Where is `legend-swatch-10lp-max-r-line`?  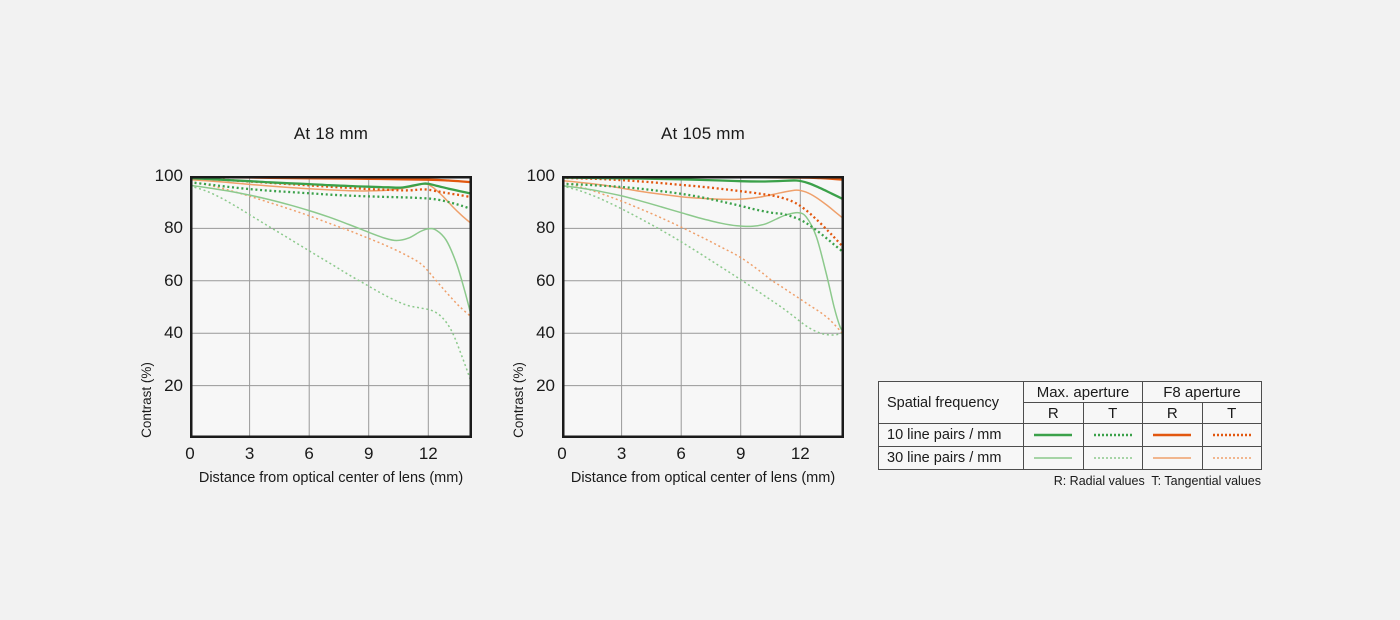 legend-swatch-10lp-max-r-line is located at coordinates (1053, 435).